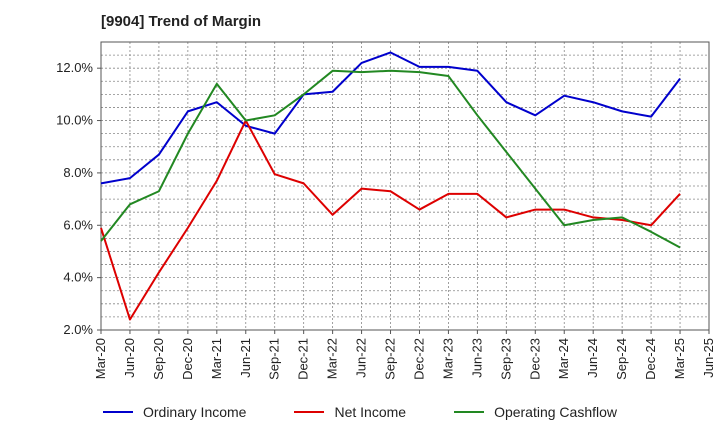 The height and width of the screenshot is (440, 720). I want to click on legend-item-ordinary-income: Ordinary Income, so click(174, 412).